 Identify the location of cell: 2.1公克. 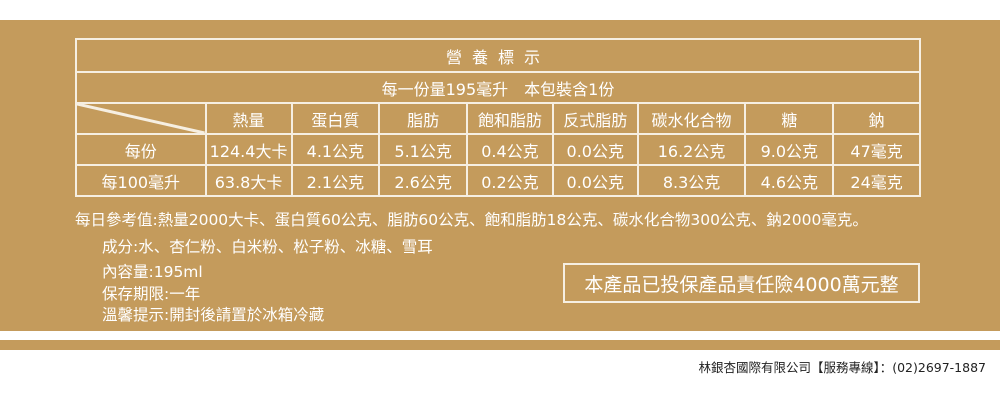
(335, 180).